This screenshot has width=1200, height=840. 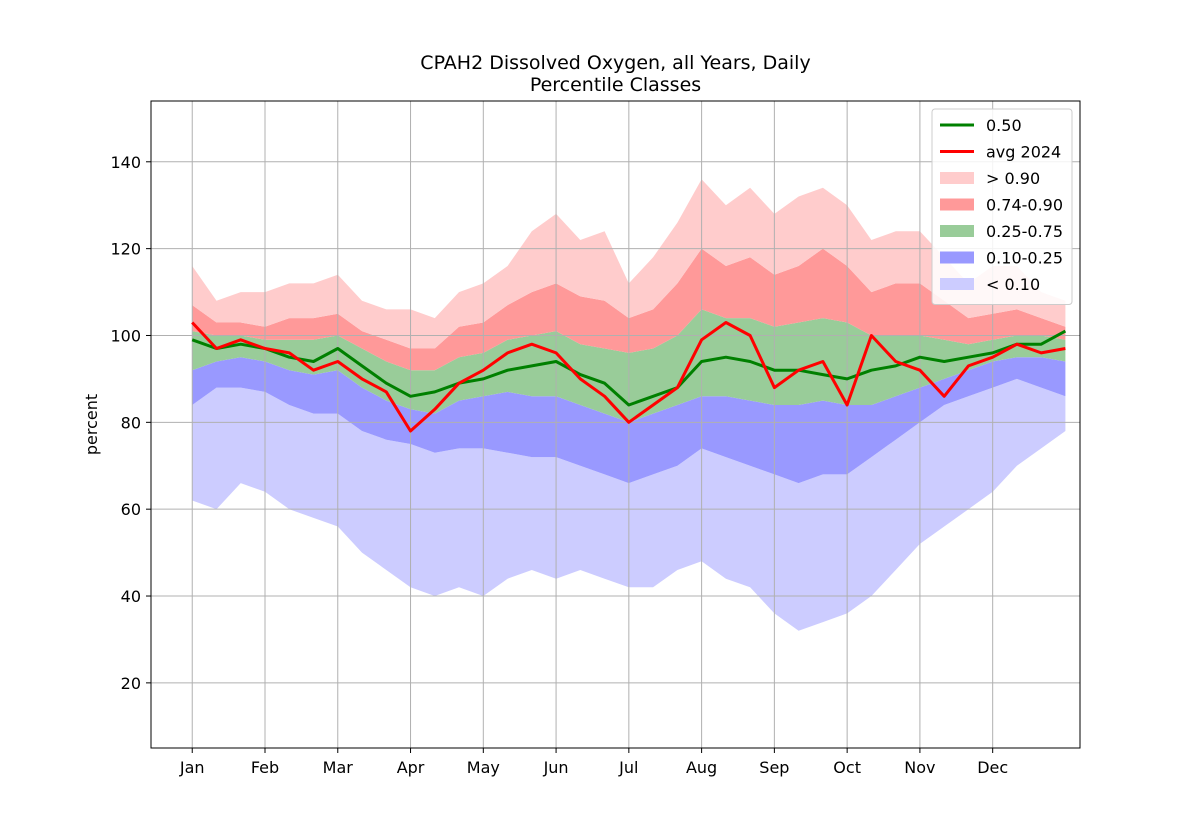 I want to click on x-tick-label: Dec, so click(x=992, y=767).